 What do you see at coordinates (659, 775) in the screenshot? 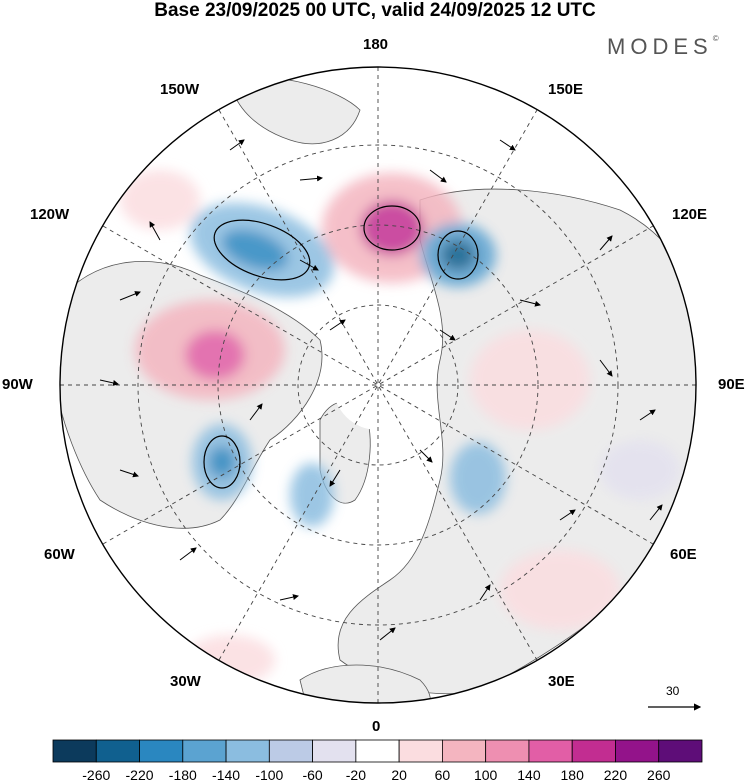
I see `colorbar-tick-label: 260` at bounding box center [659, 775].